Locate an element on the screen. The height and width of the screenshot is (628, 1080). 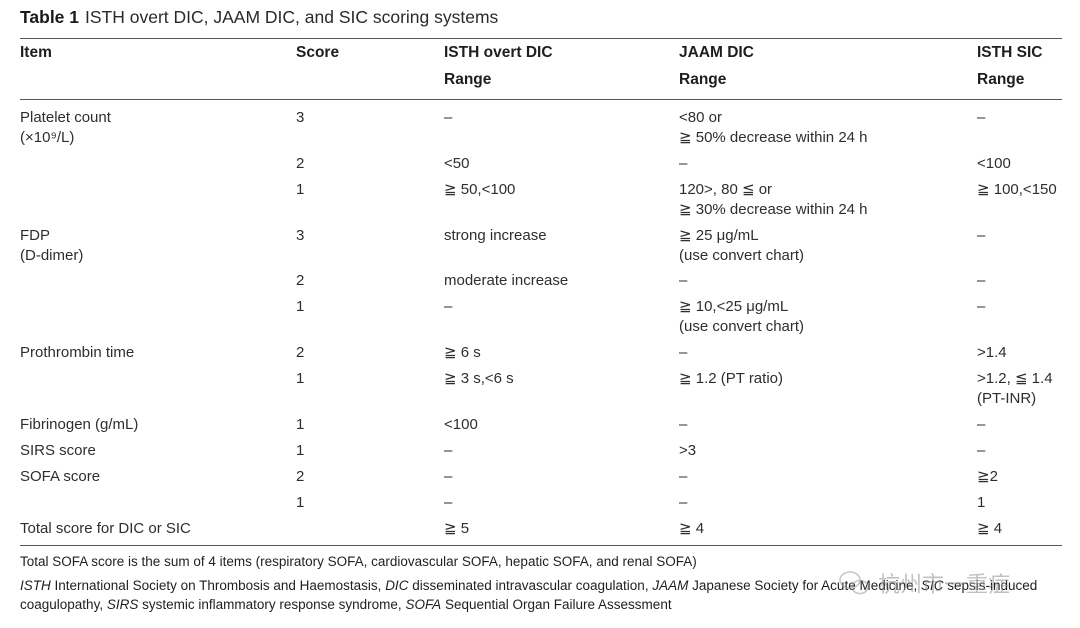
cell-jaam: ≧ 1.2 (PT ratio) is located at coordinates (731, 378).